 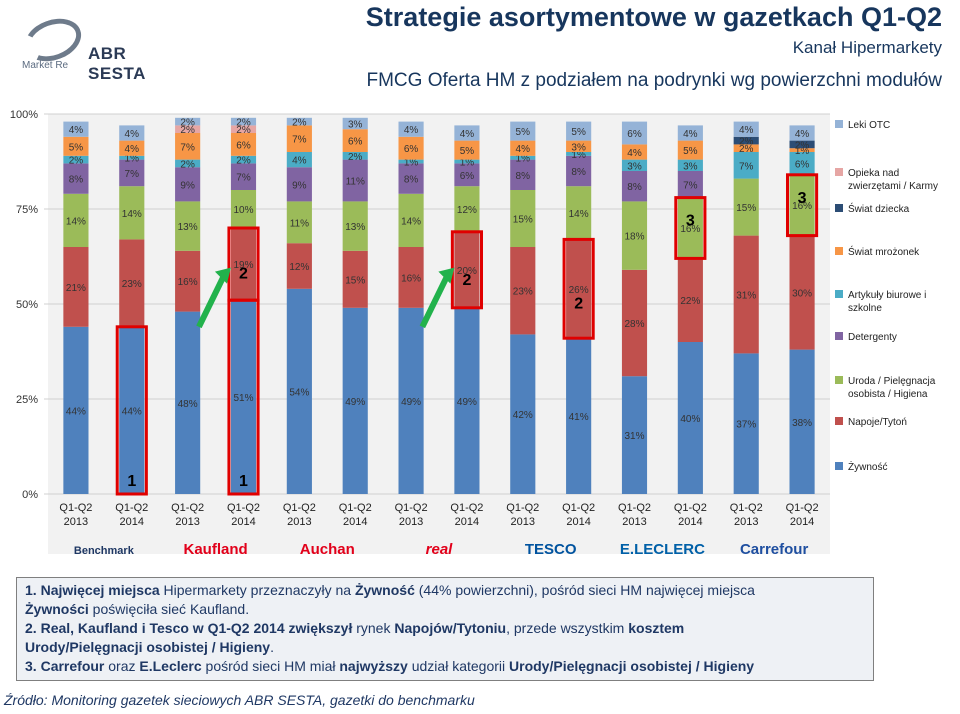 I want to click on highlight-number: 3, so click(x=690, y=221).